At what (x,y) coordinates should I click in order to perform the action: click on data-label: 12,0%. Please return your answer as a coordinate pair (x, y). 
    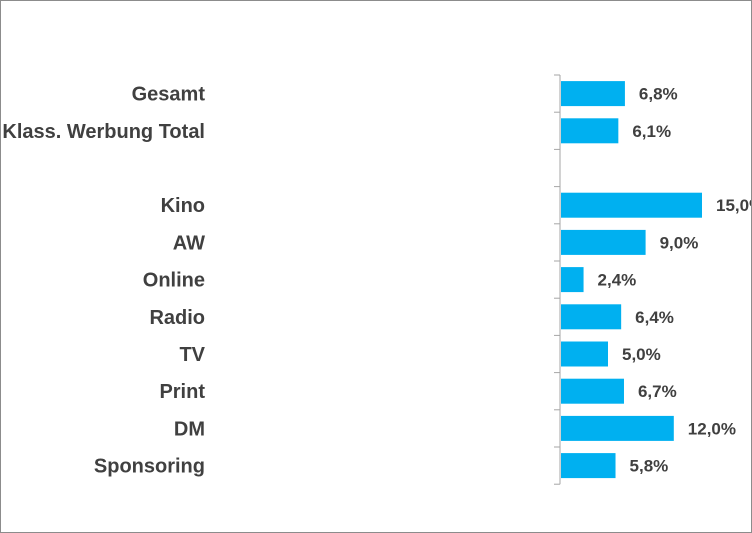
    Looking at the image, I should click on (712, 428).